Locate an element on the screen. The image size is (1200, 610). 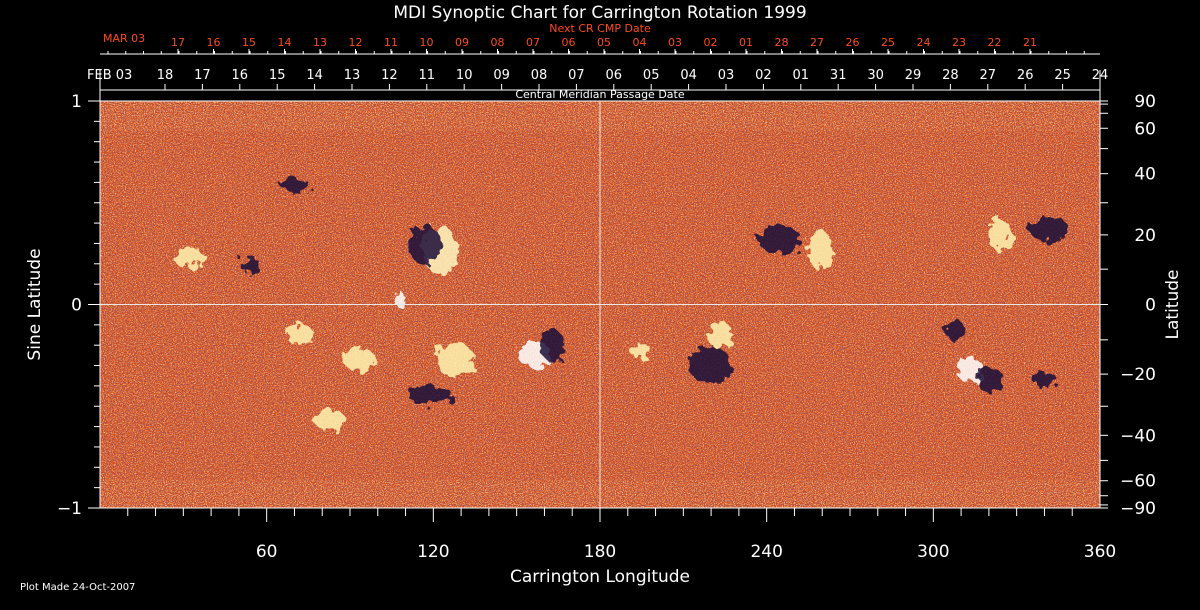
next-cr-date-label: 11 is located at coordinates (391, 42).